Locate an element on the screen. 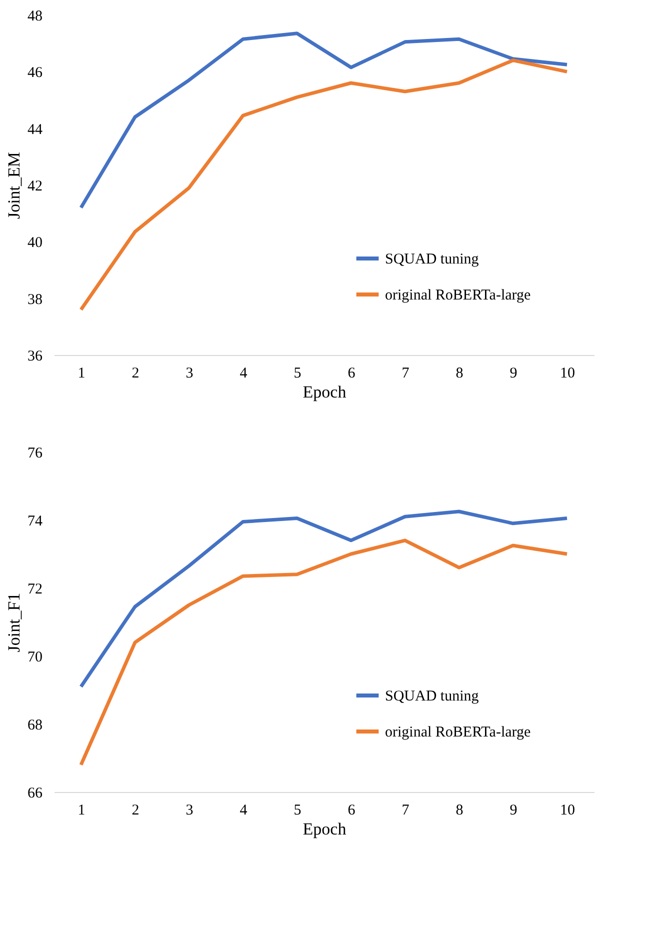  y-tick-label: 68 is located at coordinates (35, 726).